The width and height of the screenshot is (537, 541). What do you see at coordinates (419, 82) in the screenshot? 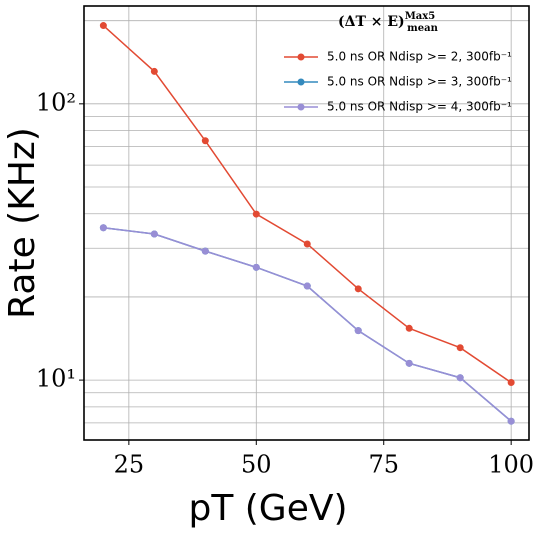
I see `legend-label: 5.0 ns OR Ndisp >= 3, 300fb⁻¹` at bounding box center [419, 82].